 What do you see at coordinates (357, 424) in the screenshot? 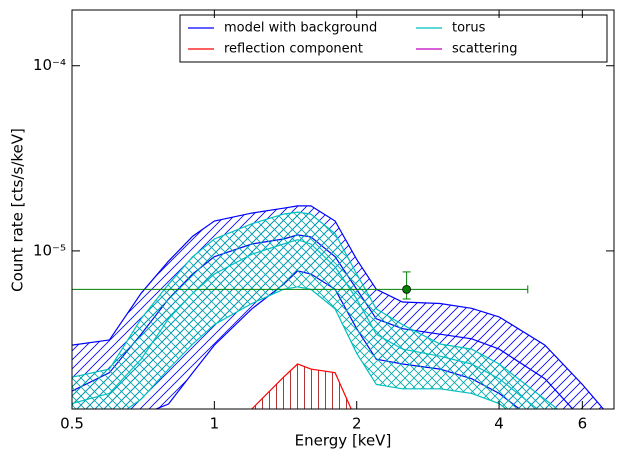
I see `x-tick-label: 2` at bounding box center [357, 424].